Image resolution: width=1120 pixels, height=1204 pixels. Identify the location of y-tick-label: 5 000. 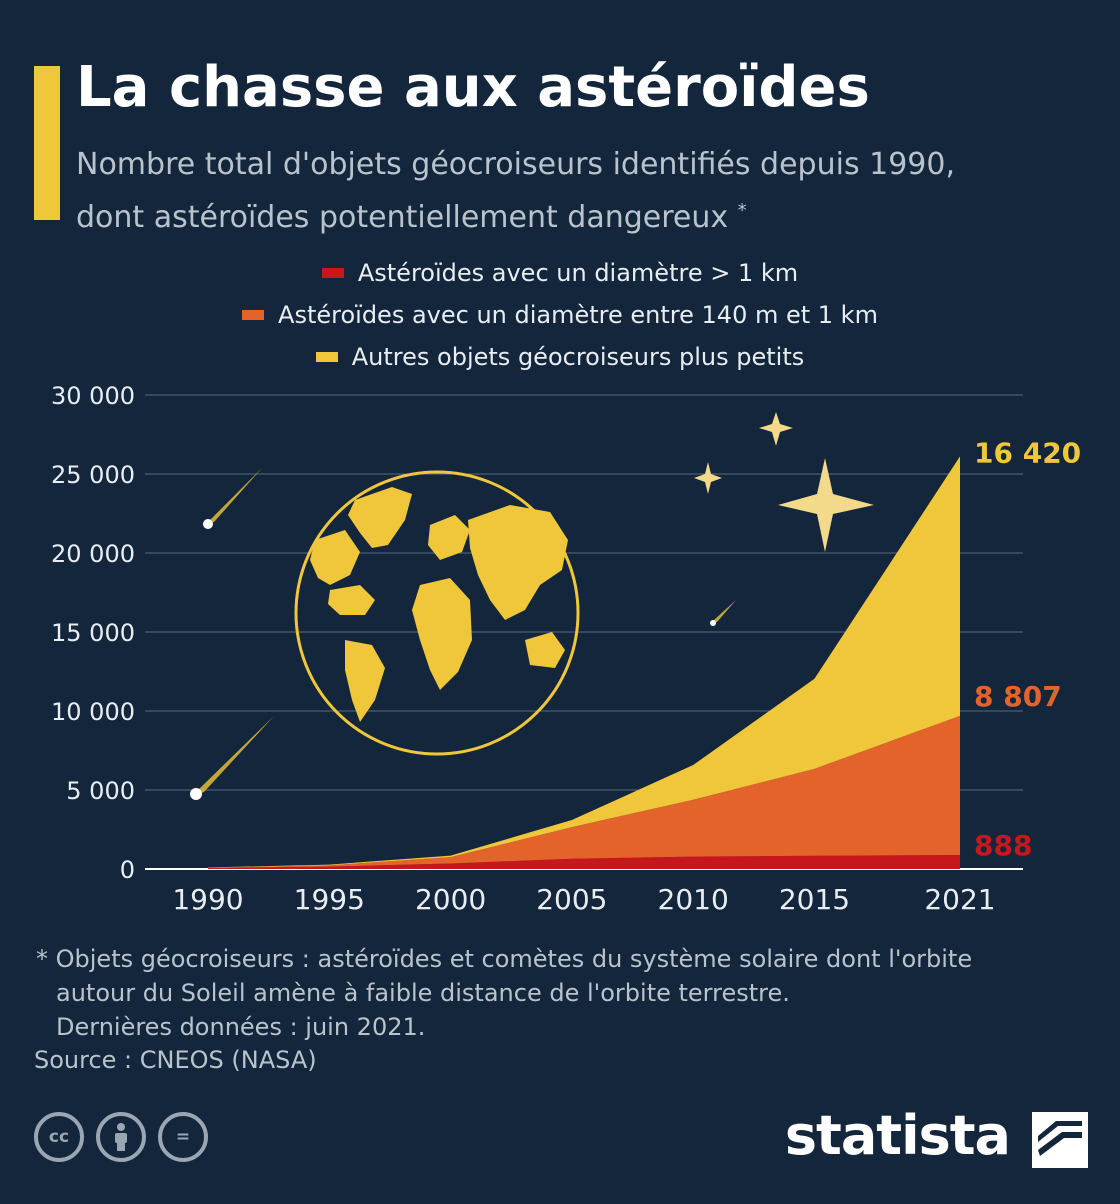
(100, 791).